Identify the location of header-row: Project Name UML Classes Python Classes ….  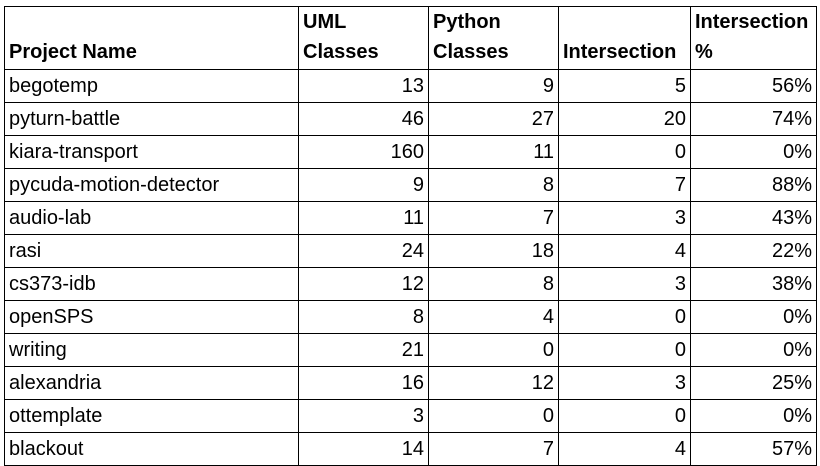
(410, 38).